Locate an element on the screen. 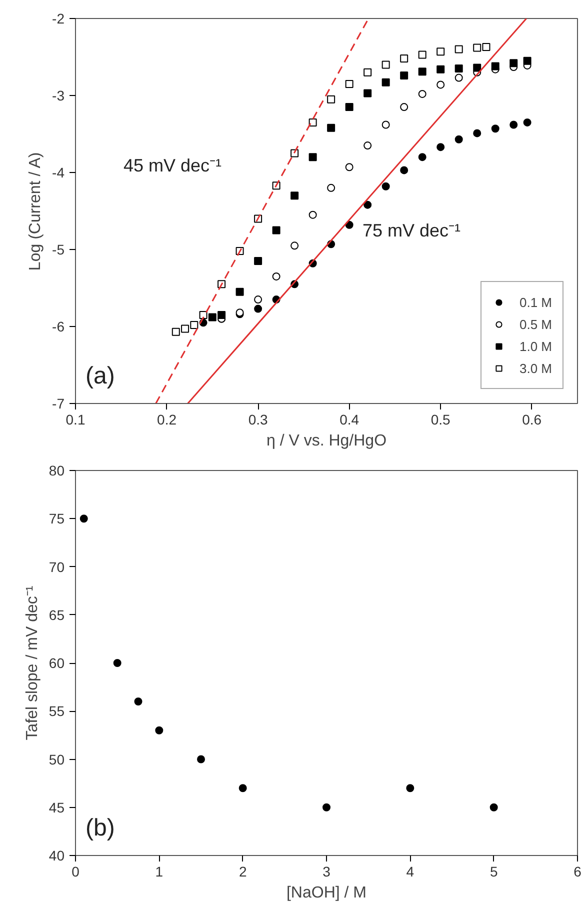 Image resolution: width=585 pixels, height=905 pixels. y-tick-label: 80 is located at coordinates (56, 470).